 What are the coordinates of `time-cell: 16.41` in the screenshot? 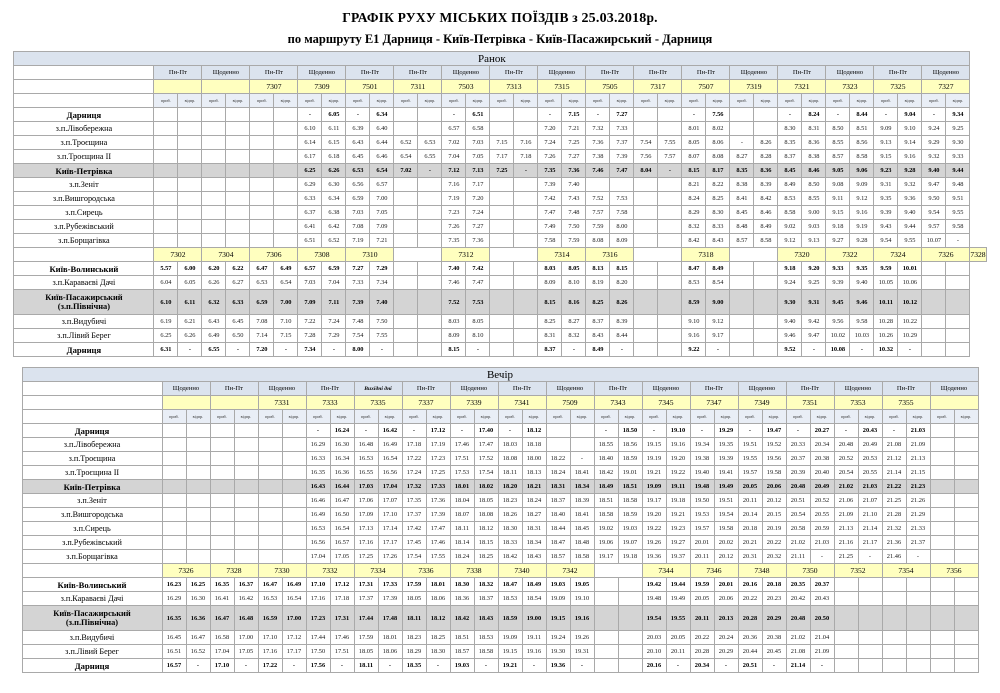 It's located at (222, 598).